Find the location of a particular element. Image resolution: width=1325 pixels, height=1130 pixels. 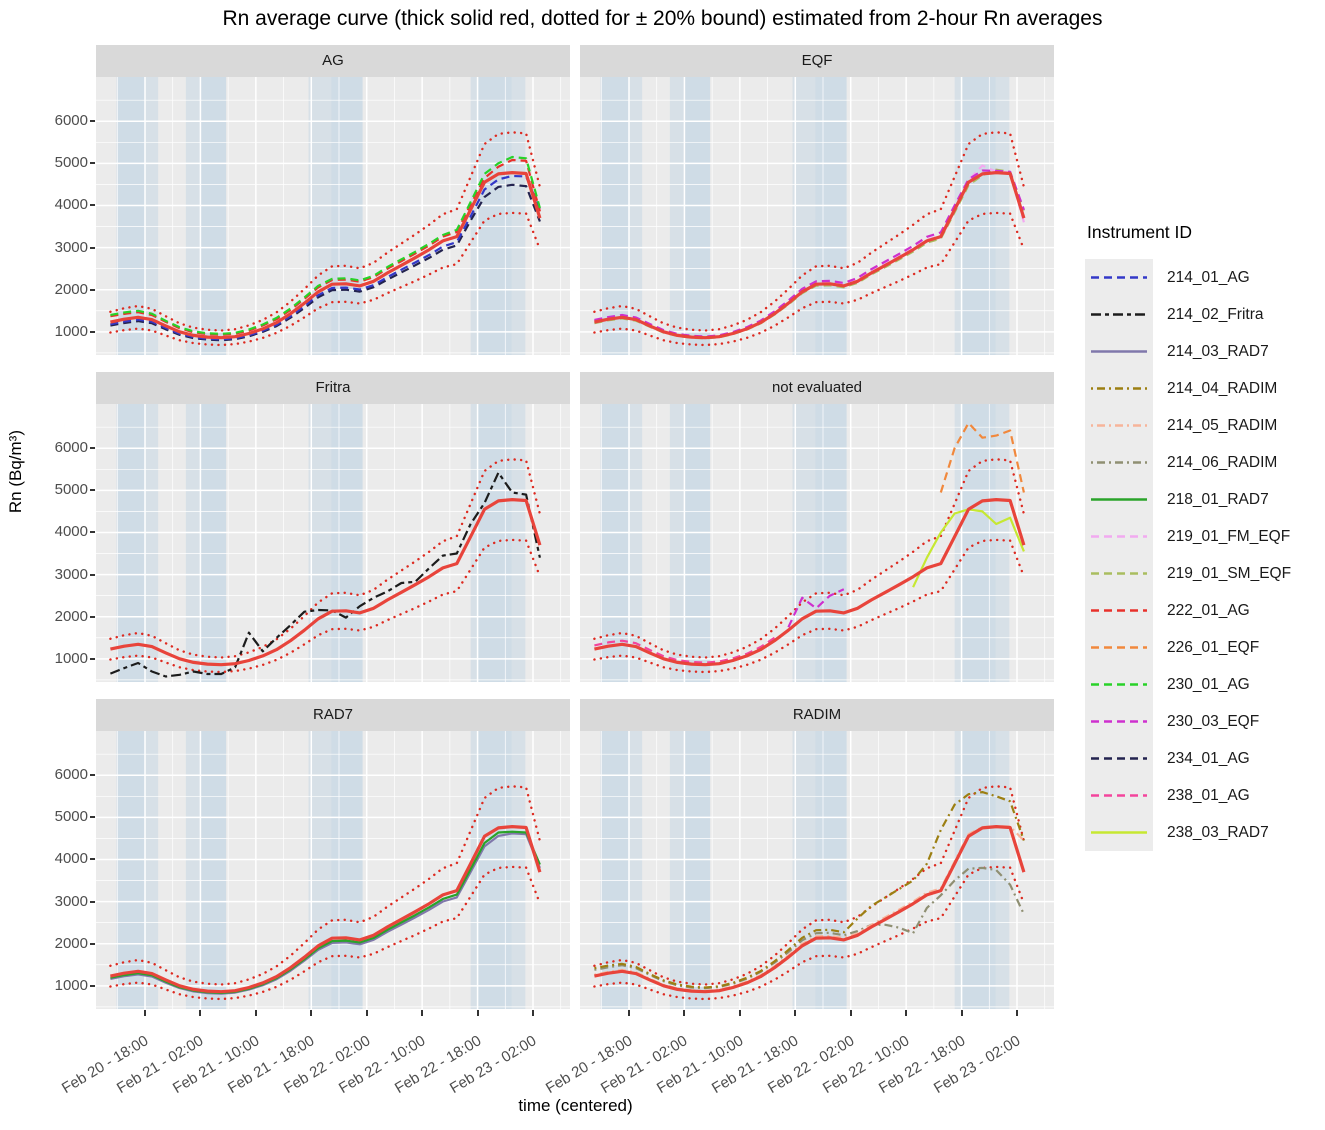

facet-panel-RADIM is located at coordinates (817, 870).